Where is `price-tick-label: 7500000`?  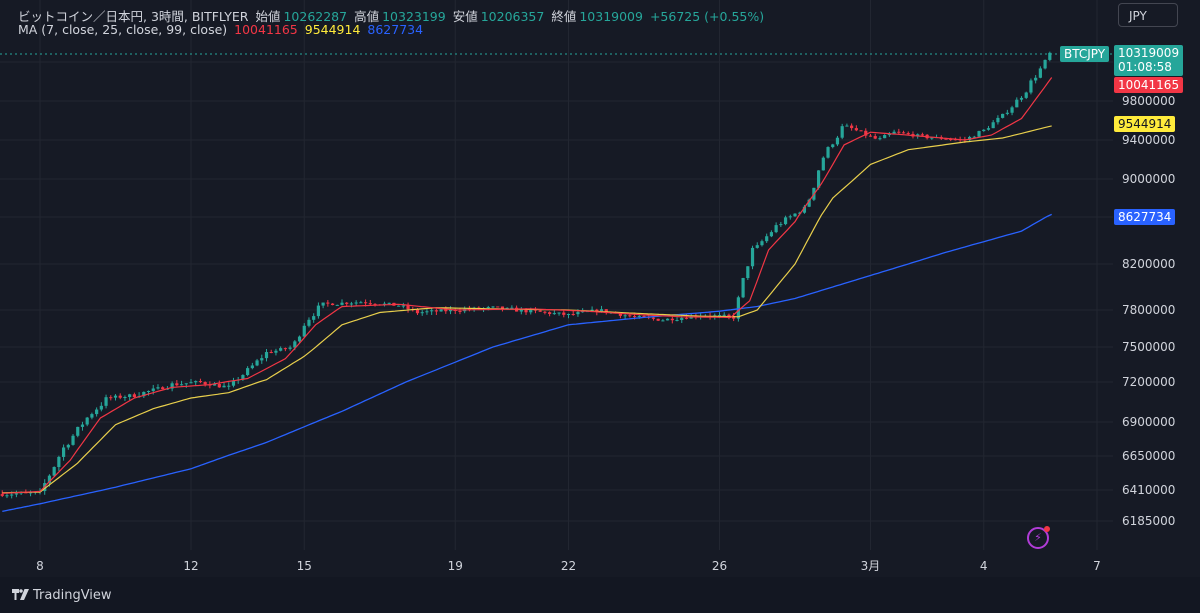
price-tick-label: 7500000 is located at coordinates (1148, 347).